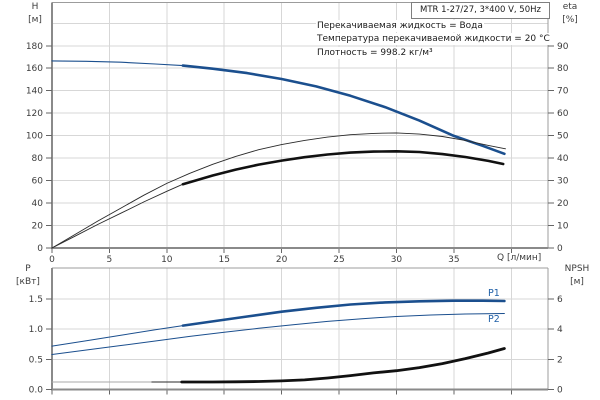 The image size is (600, 400). What do you see at coordinates (28, 282) in the screenshot?
I see `p-axis-unit: [кВт]` at bounding box center [28, 282].